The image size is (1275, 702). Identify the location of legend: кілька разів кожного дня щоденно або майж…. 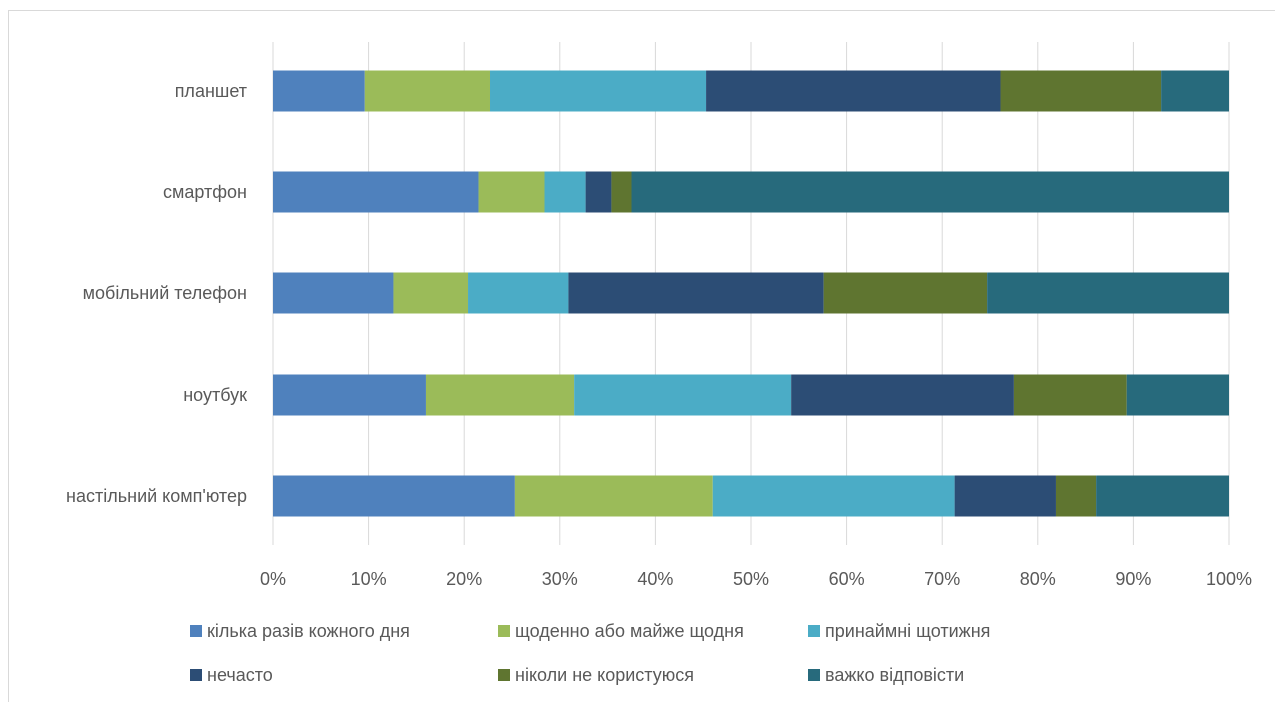
(590, 653).